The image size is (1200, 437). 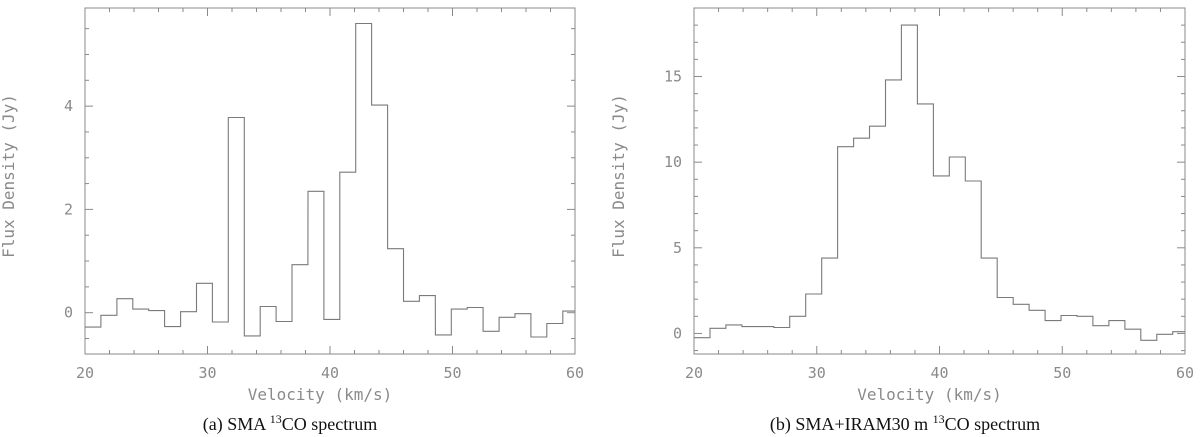 What do you see at coordinates (851, 424) in the screenshot?
I see `caption-prefix: (b) SMA+IRAM30 m` at bounding box center [851, 424].